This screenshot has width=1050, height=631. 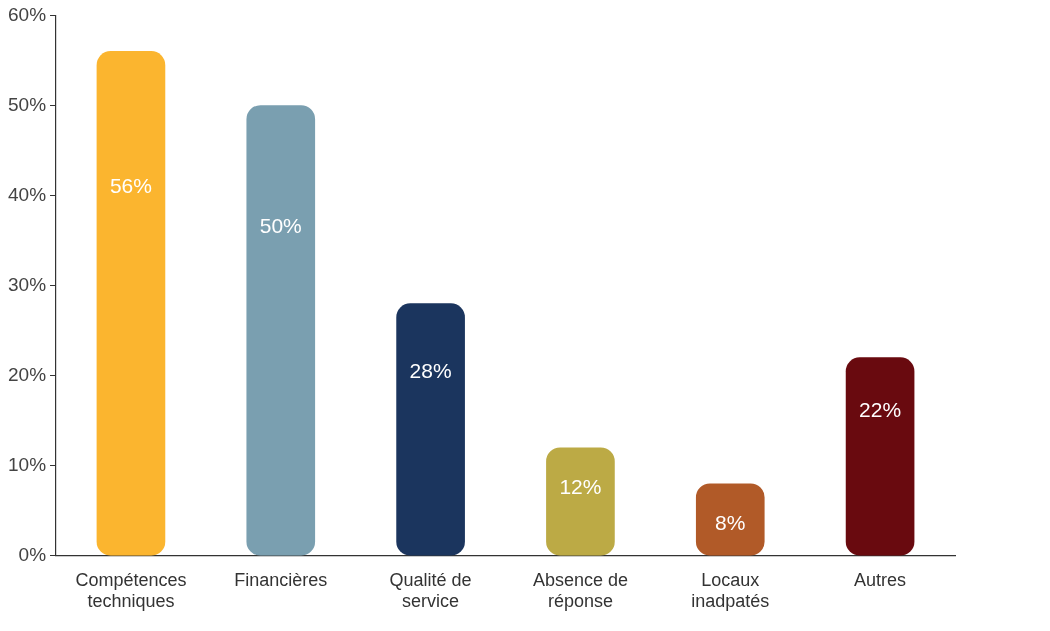 I want to click on data-label: 56%, so click(x=130, y=186).